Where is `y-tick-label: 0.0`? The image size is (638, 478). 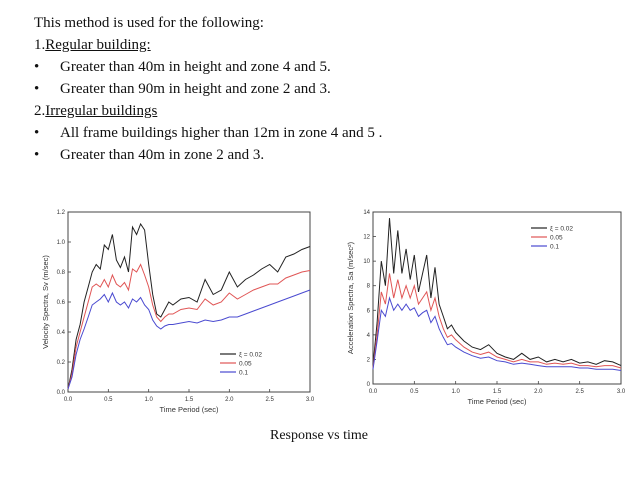
y-tick-label: 0.0 is located at coordinates (61, 393).